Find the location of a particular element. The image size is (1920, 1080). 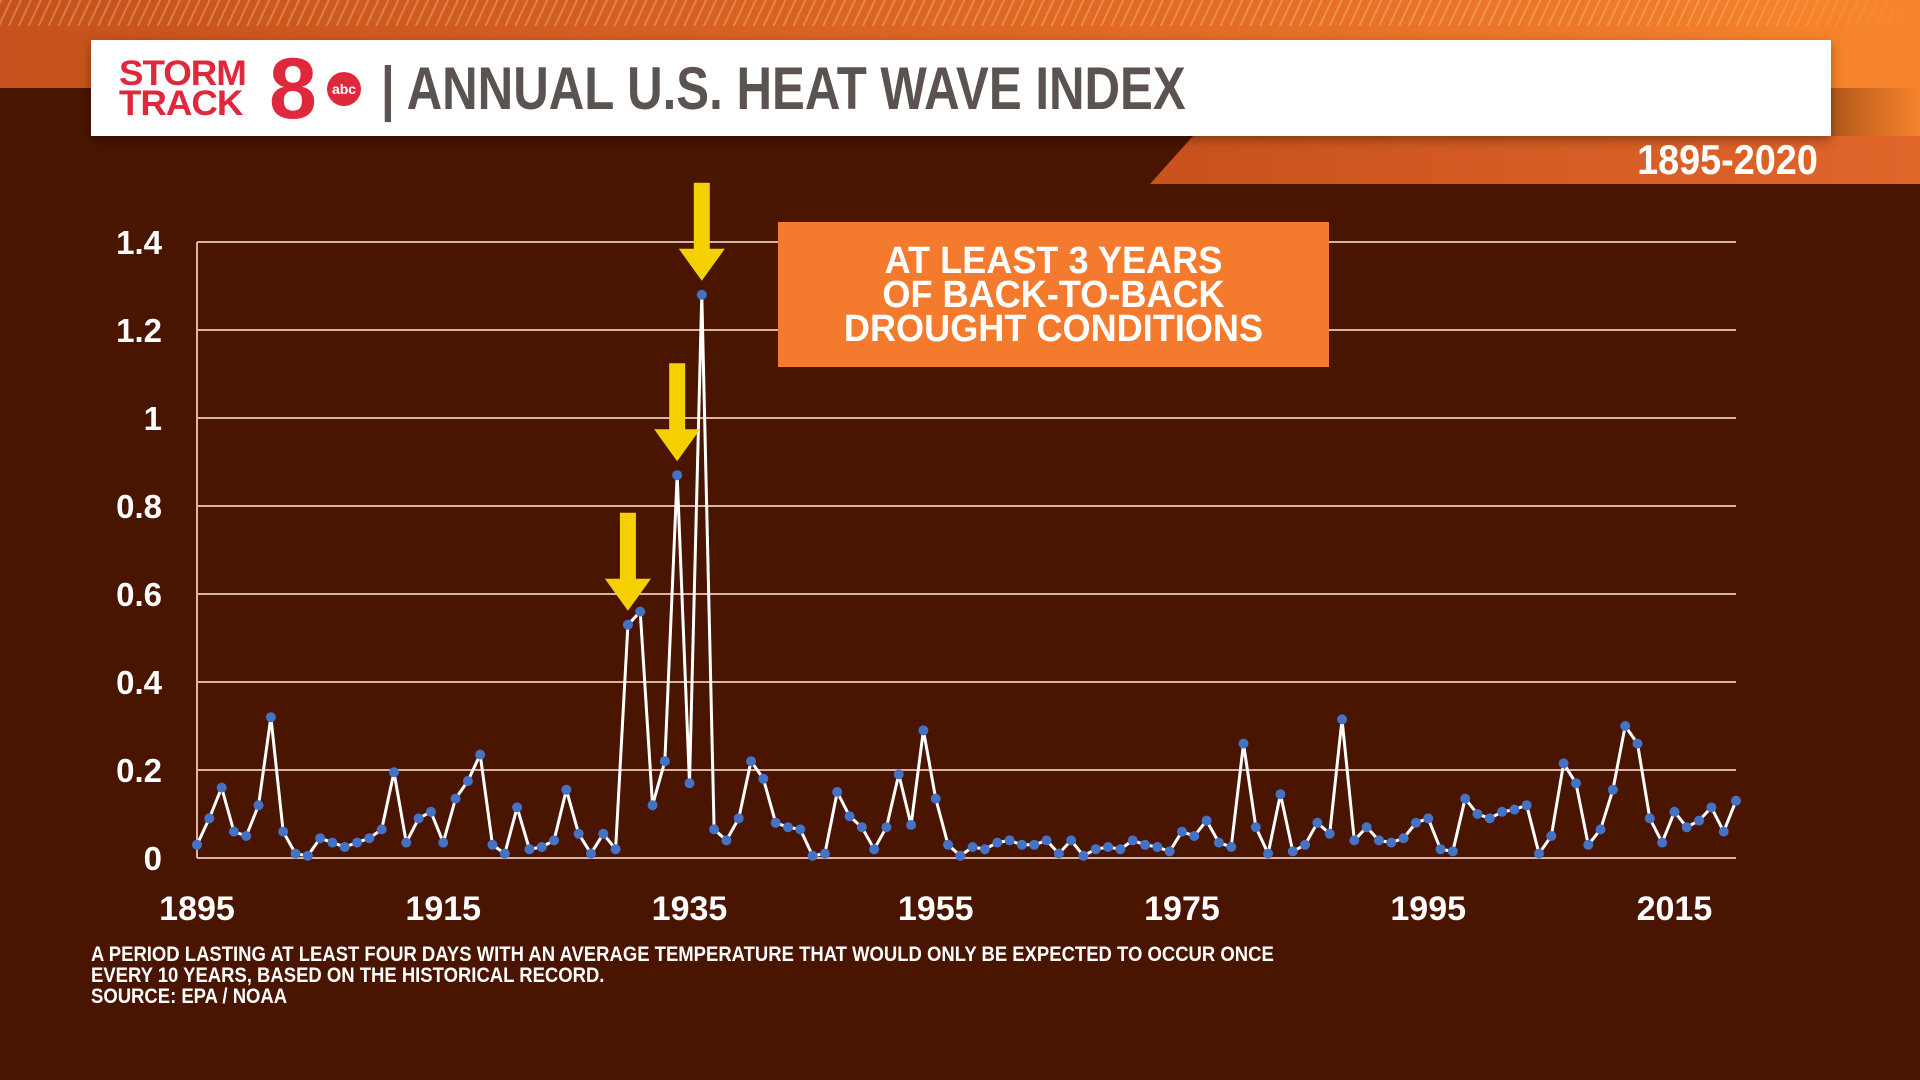

callout-line: OF BACK-TO-BACK is located at coordinates (1053, 294).